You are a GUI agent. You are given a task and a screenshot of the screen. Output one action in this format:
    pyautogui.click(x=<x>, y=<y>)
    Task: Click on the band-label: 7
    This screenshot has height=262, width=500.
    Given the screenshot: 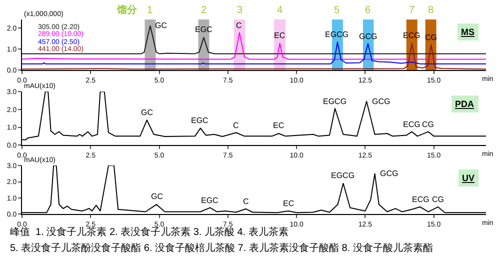 What is the action you would take?
    pyautogui.click(x=412, y=10)
    